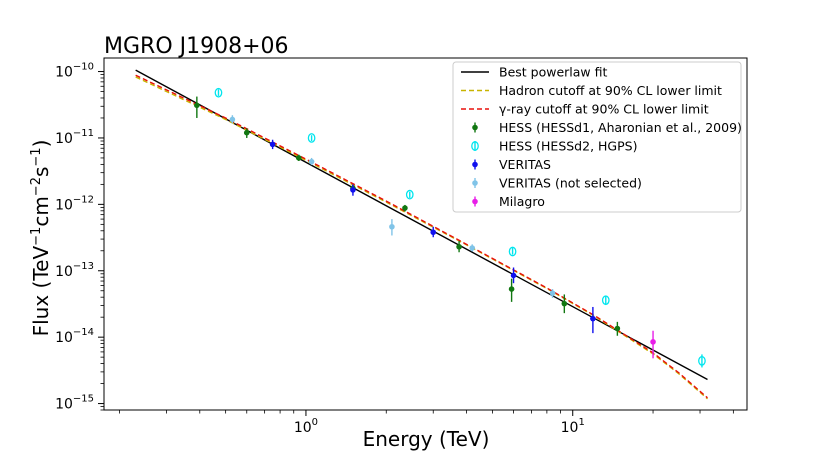 This screenshot has height=467, width=830. I want to click on legend-box, so click(597, 137).